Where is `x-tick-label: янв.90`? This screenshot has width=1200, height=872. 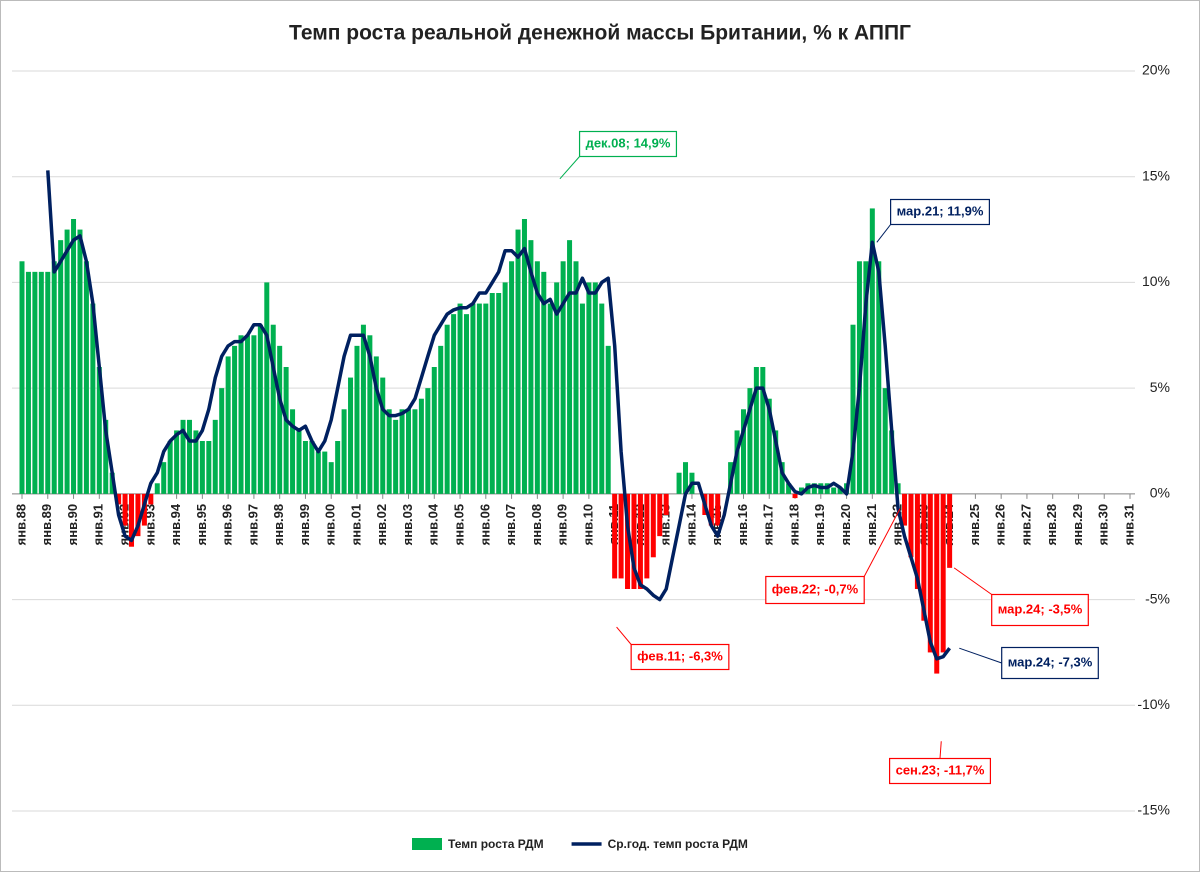
x-tick-label: янв.90 is located at coordinates (72, 525).